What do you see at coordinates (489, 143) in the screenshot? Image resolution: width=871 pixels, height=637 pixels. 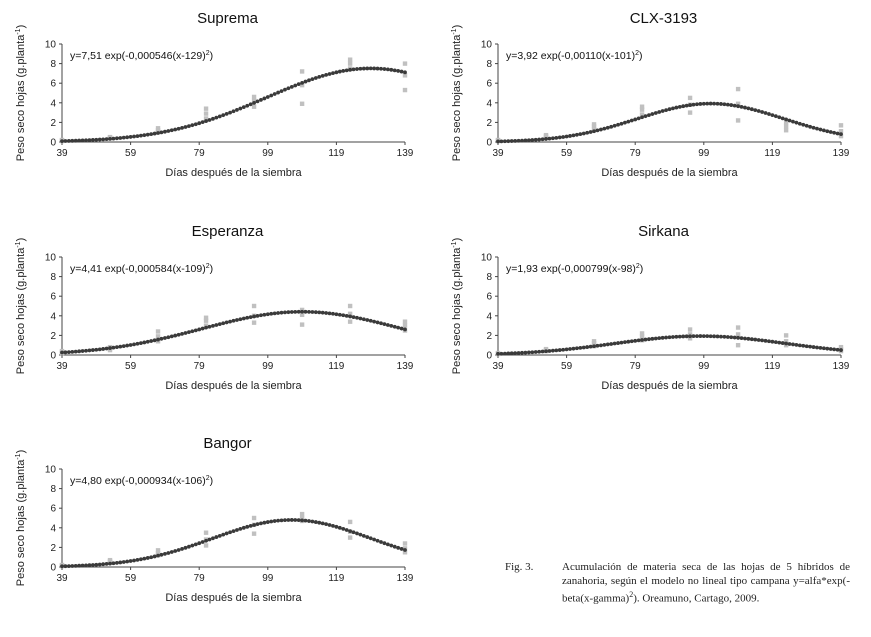 I see `y-tick-label: 0` at bounding box center [489, 143].